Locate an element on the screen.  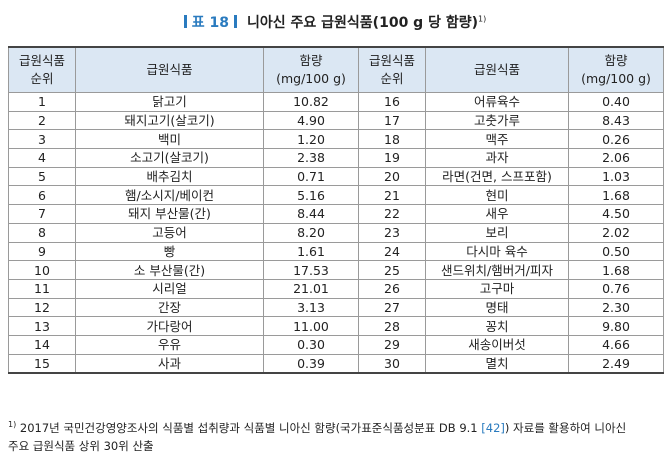
amount-cell: 0.39 is located at coordinates (311, 364).